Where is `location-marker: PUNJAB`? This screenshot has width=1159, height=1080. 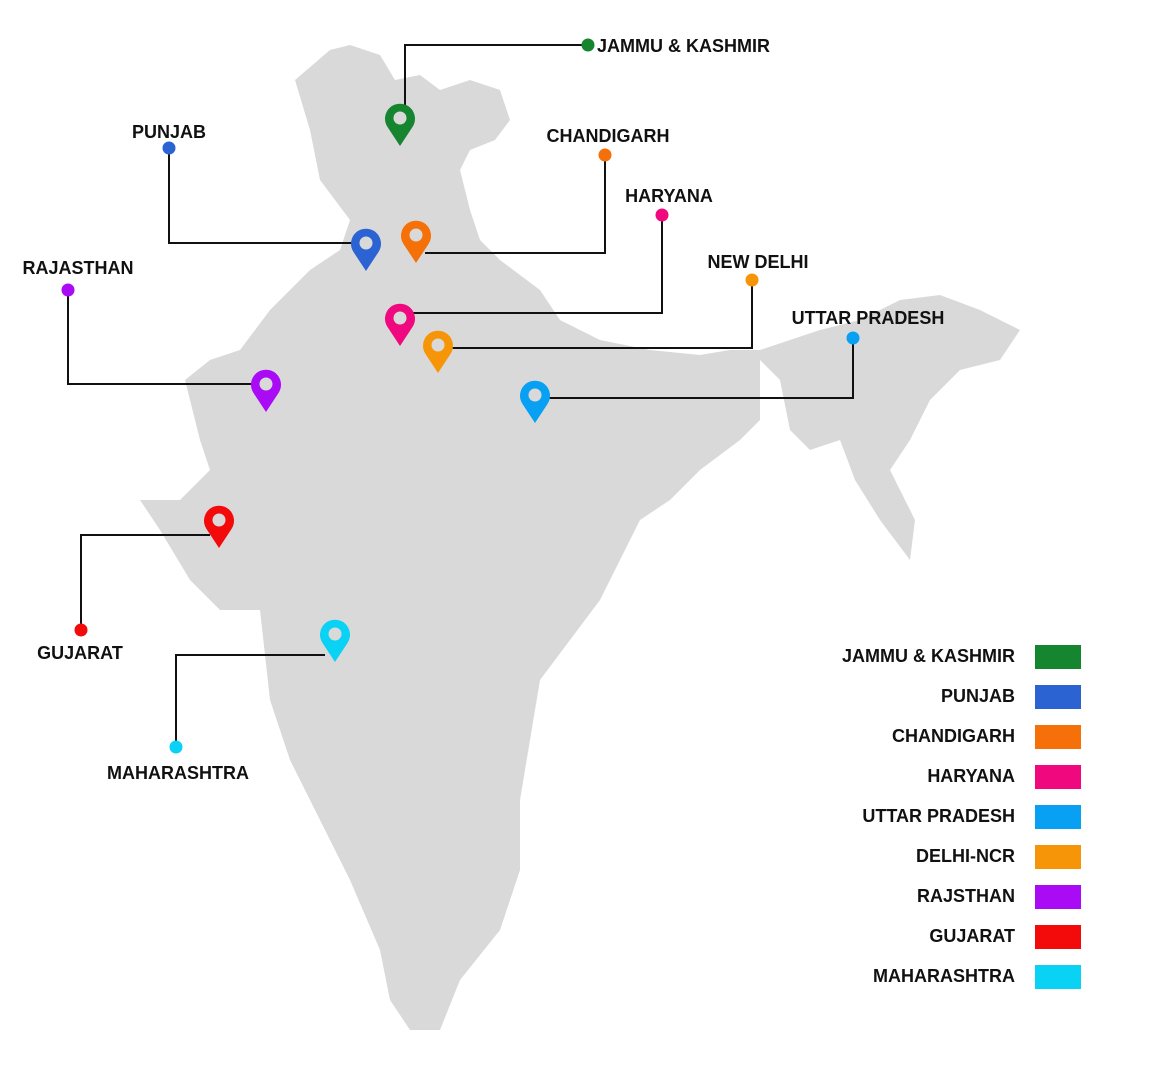
location-marker: PUNJAB is located at coordinates (257, 196).